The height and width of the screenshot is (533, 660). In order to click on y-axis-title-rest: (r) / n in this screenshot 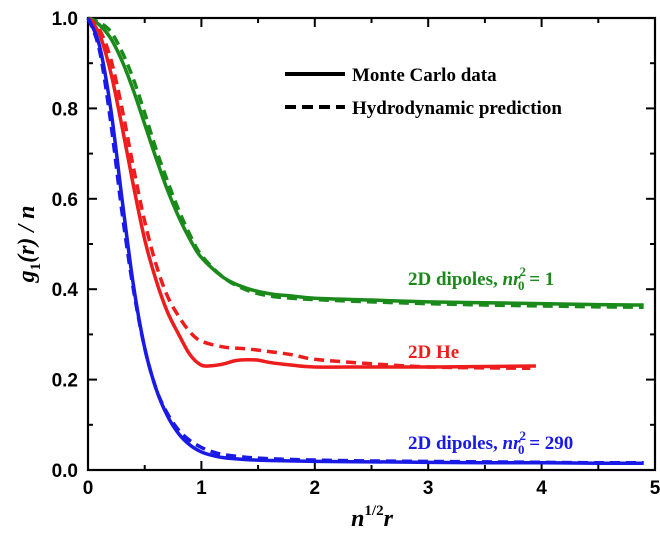, I will do `click(27, 234)`.